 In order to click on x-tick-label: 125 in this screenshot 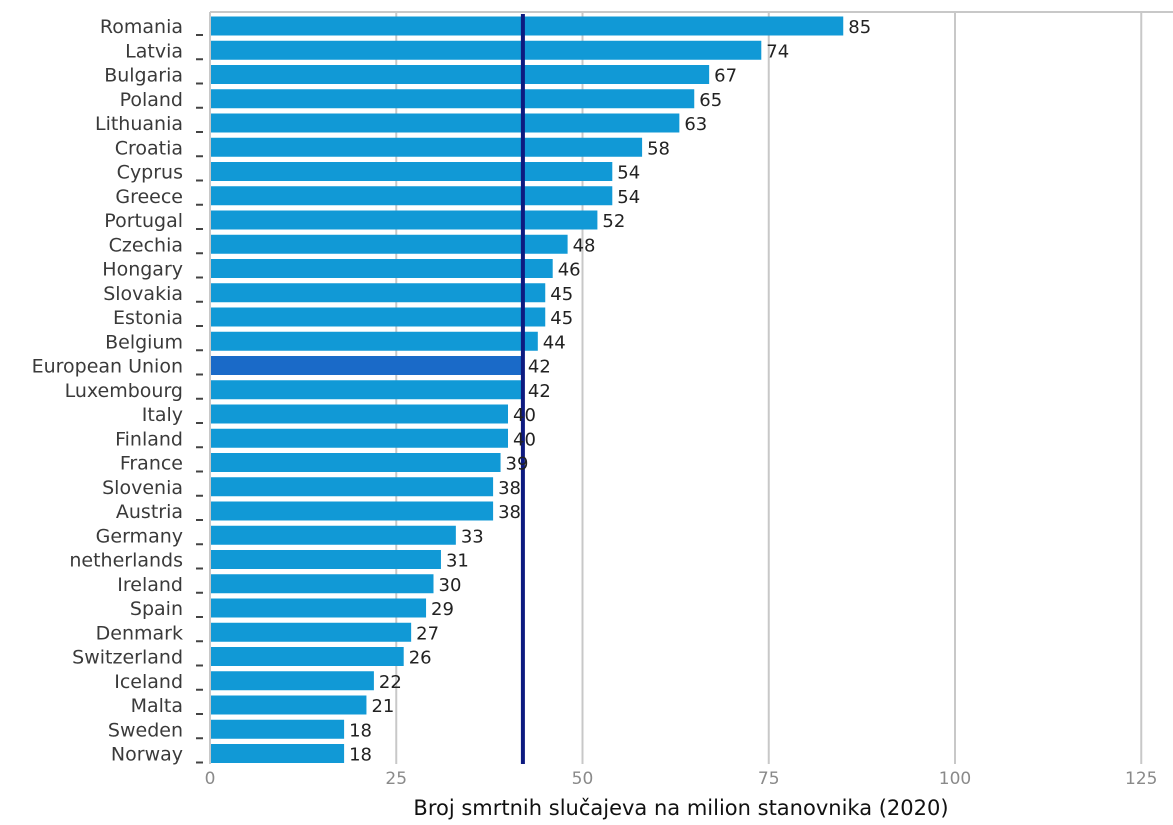, I will do `click(1141, 779)`.